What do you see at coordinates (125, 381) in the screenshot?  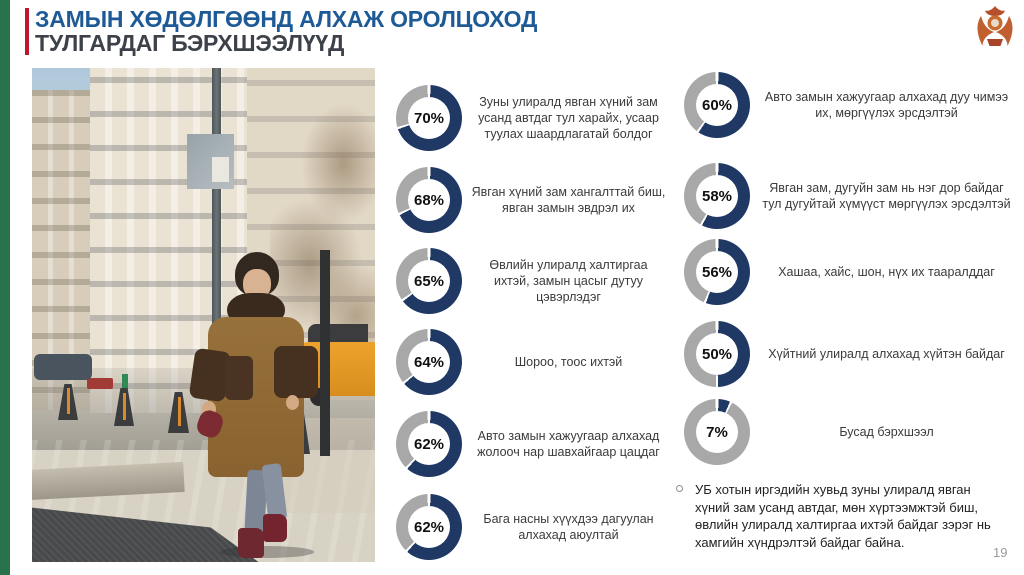 I see `photo-traffic-light` at bounding box center [125, 381].